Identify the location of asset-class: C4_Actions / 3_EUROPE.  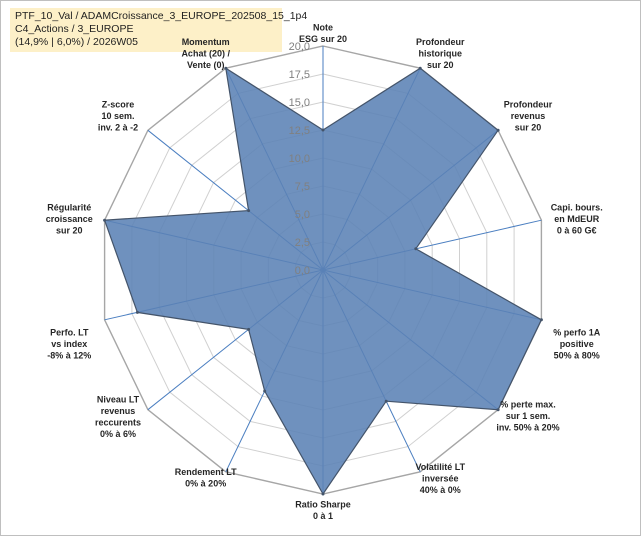
(74, 29).